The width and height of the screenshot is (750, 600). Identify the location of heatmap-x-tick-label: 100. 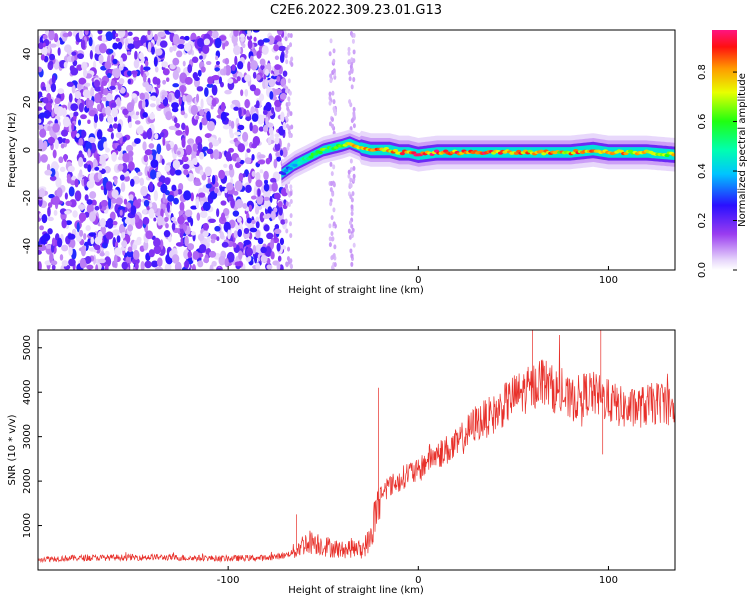
(608, 280).